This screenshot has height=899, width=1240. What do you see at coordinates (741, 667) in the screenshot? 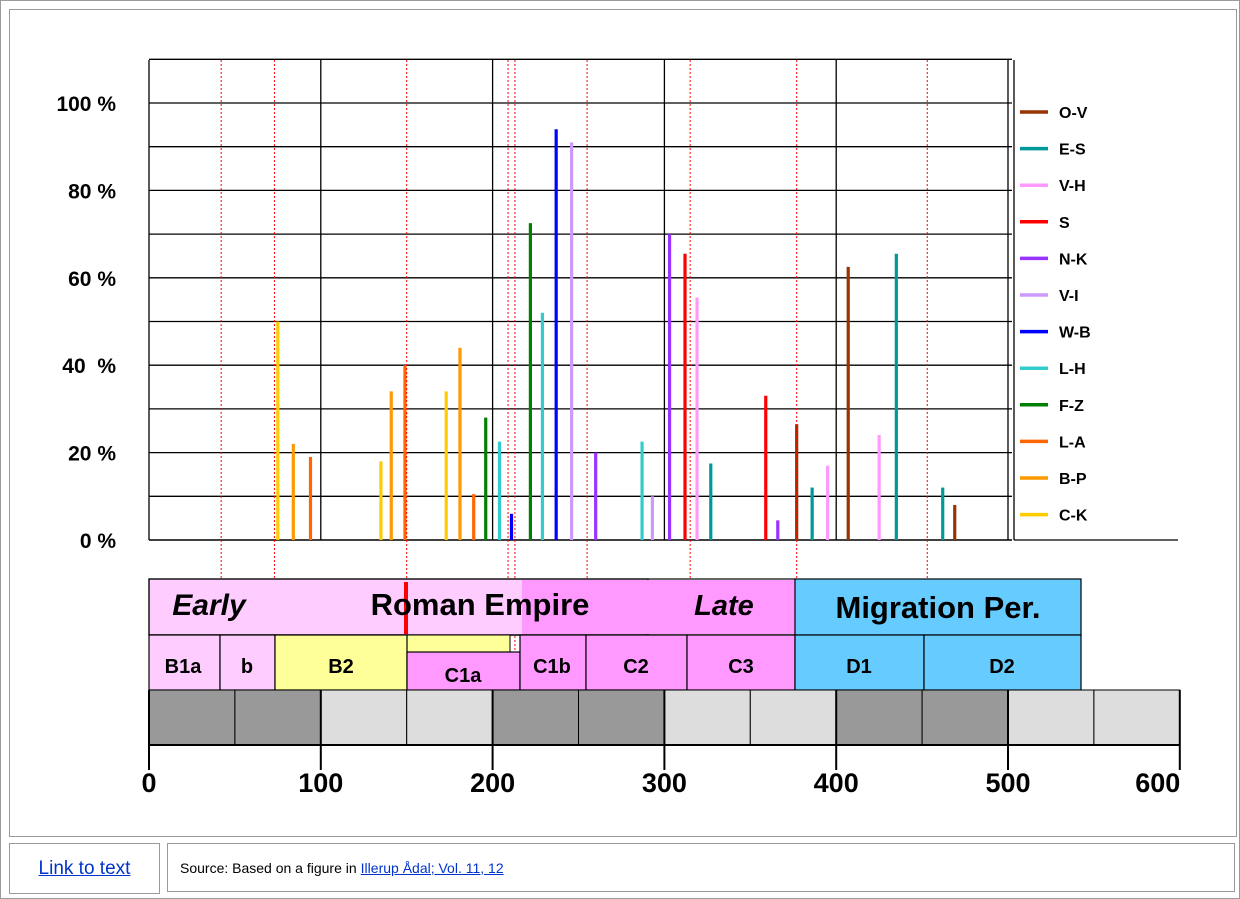
I see `phase-label: C3` at bounding box center [741, 667].